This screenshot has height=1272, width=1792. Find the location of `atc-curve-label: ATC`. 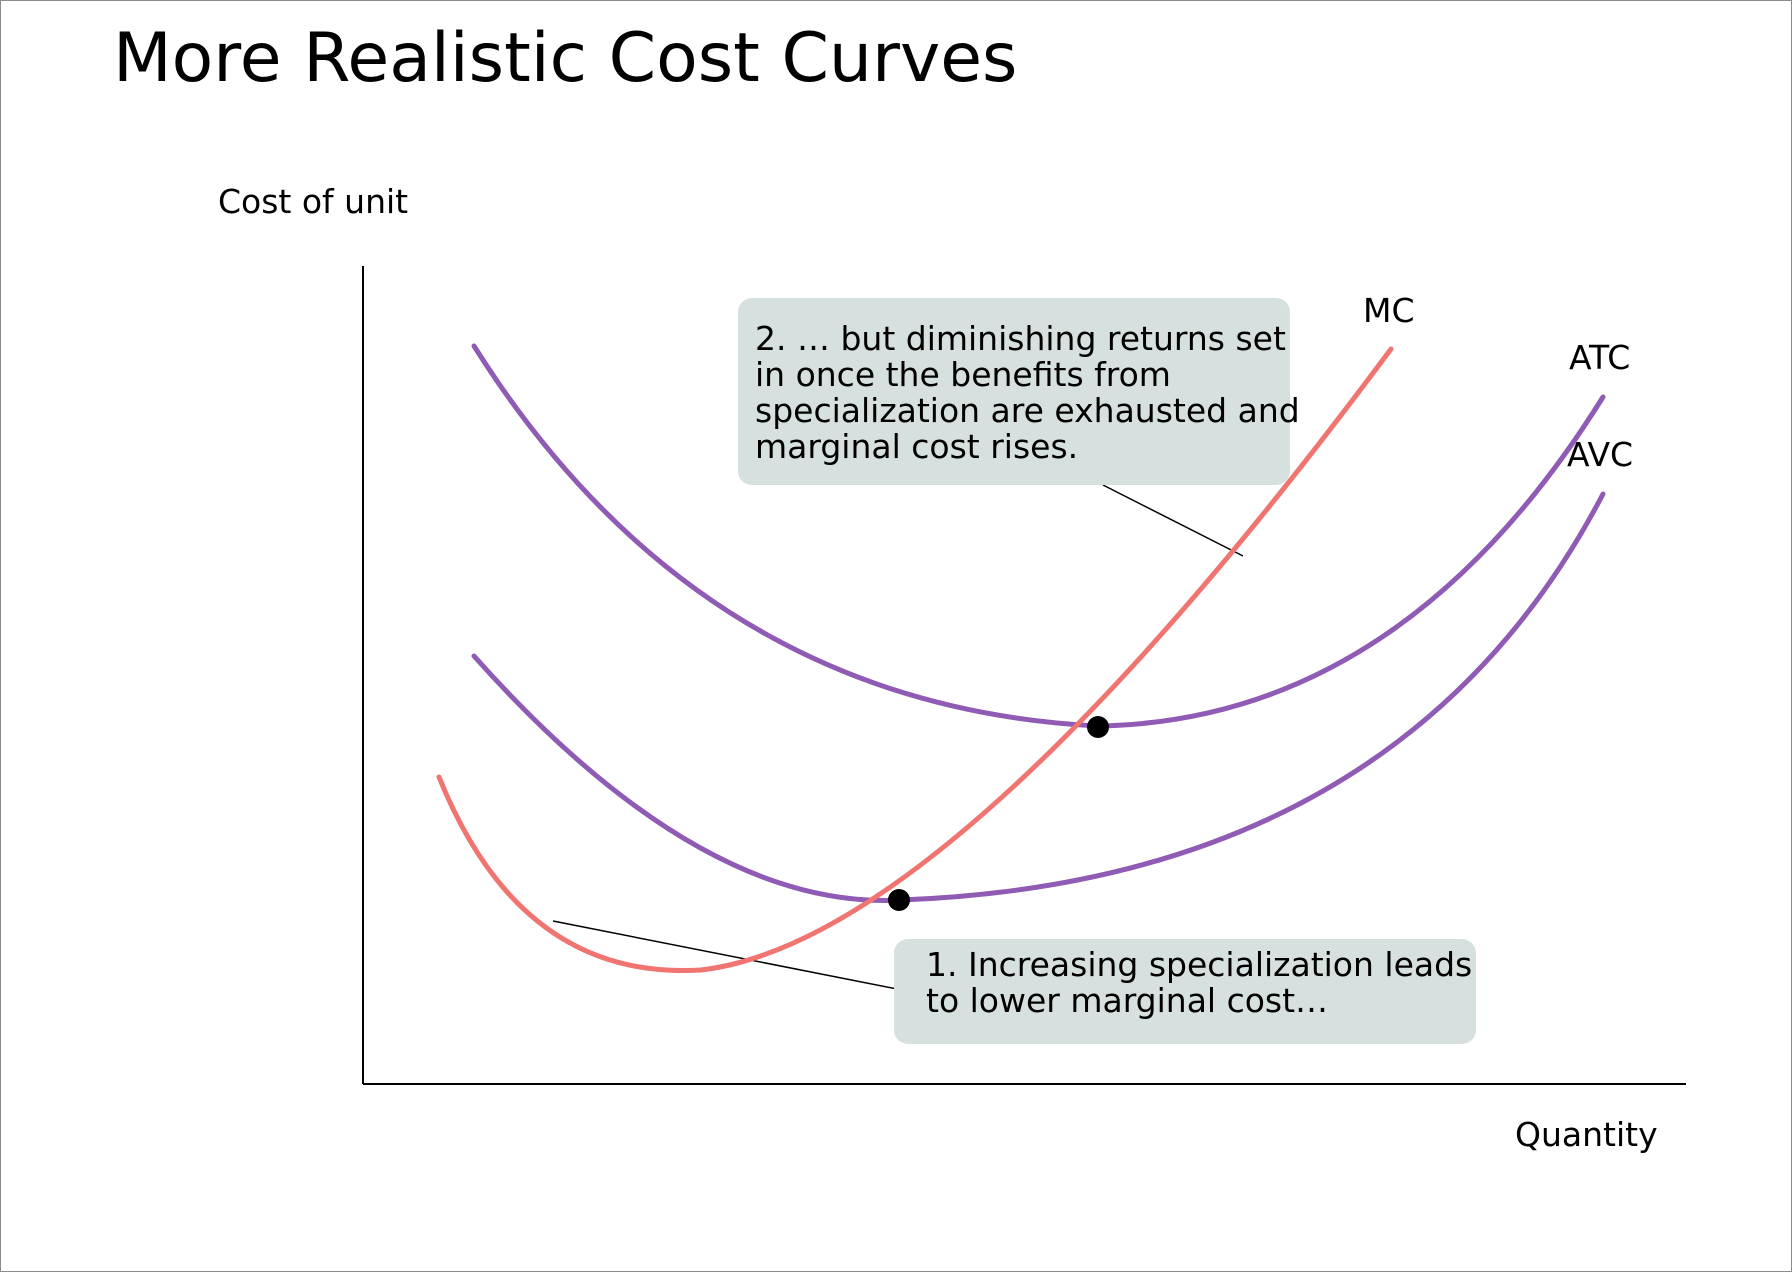

atc-curve-label: ATC is located at coordinates (1599, 357).